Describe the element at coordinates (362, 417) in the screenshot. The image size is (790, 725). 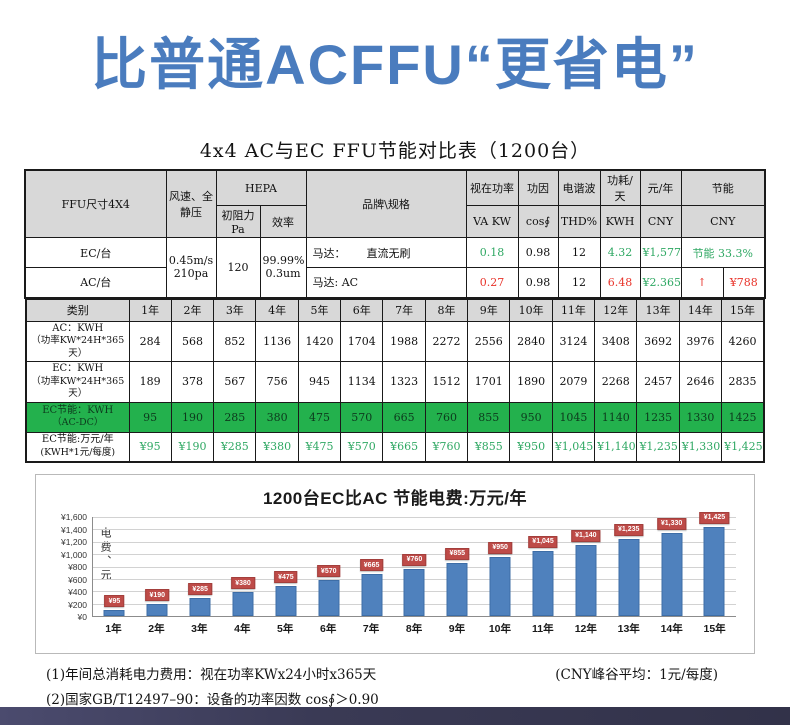
I see `table-cell: 570` at that location.